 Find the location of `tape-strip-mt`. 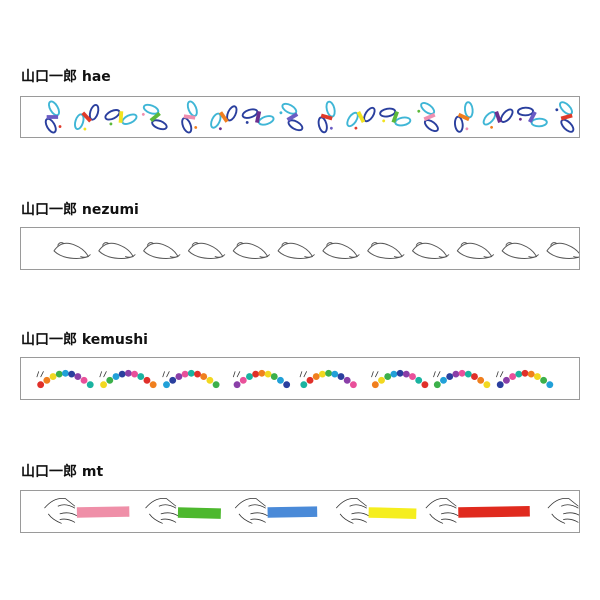

tape-strip-mt is located at coordinates (300, 511).